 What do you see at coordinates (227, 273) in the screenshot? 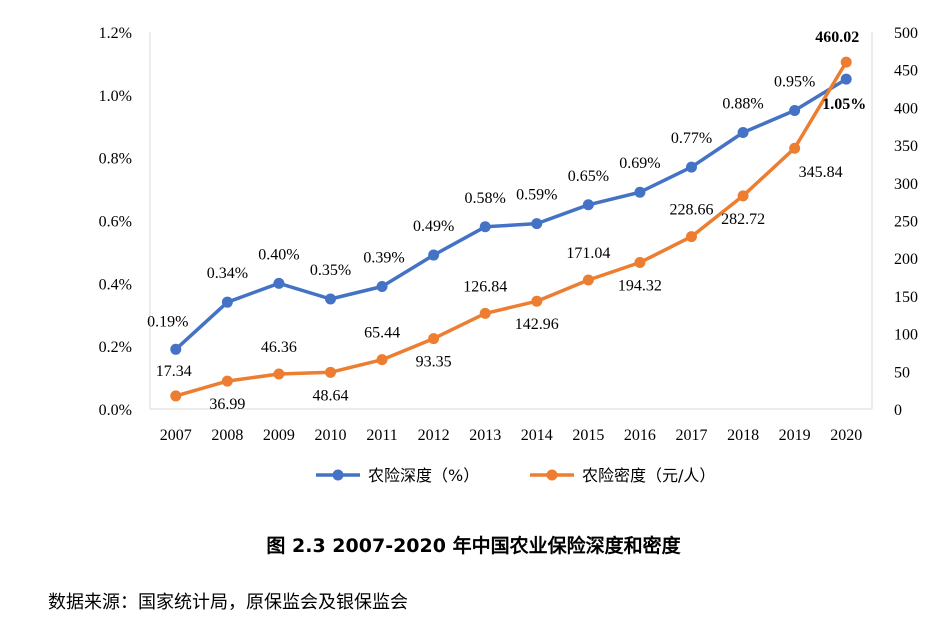
I see `depth-data-label: 0.34%` at bounding box center [227, 273].